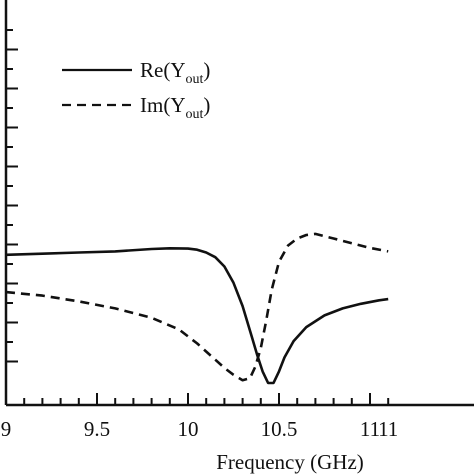 This screenshot has height=474, width=474. Describe the element at coordinates (163, 105) in the screenshot. I see `legend-label-main: Im(Y` at that location.